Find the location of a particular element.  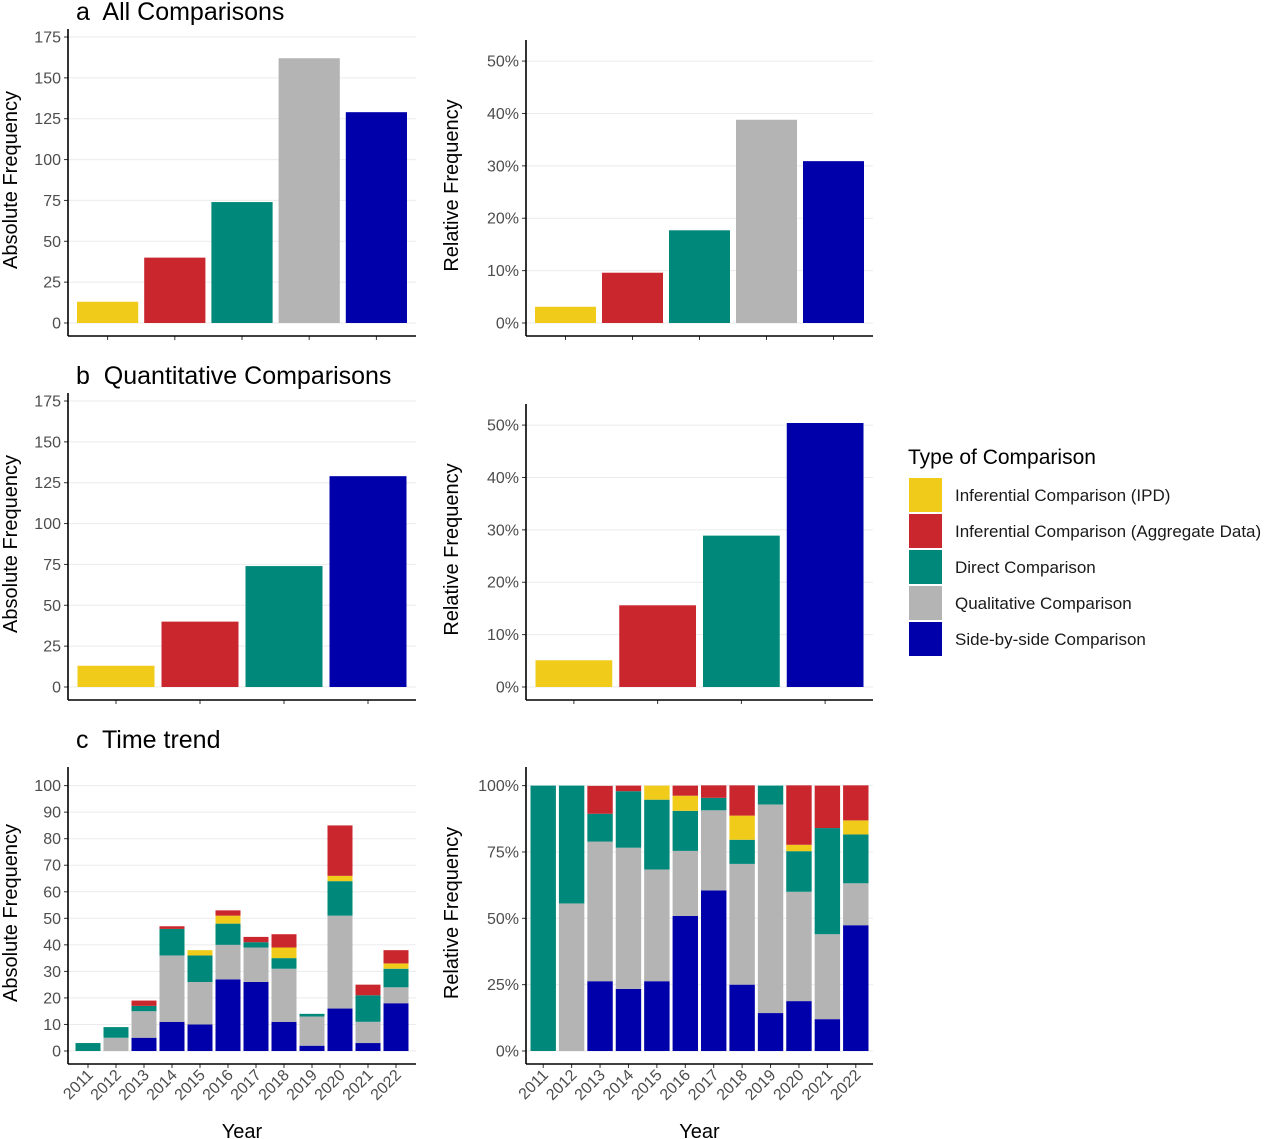

y-tick-label: 25% is located at coordinates (503, 985).